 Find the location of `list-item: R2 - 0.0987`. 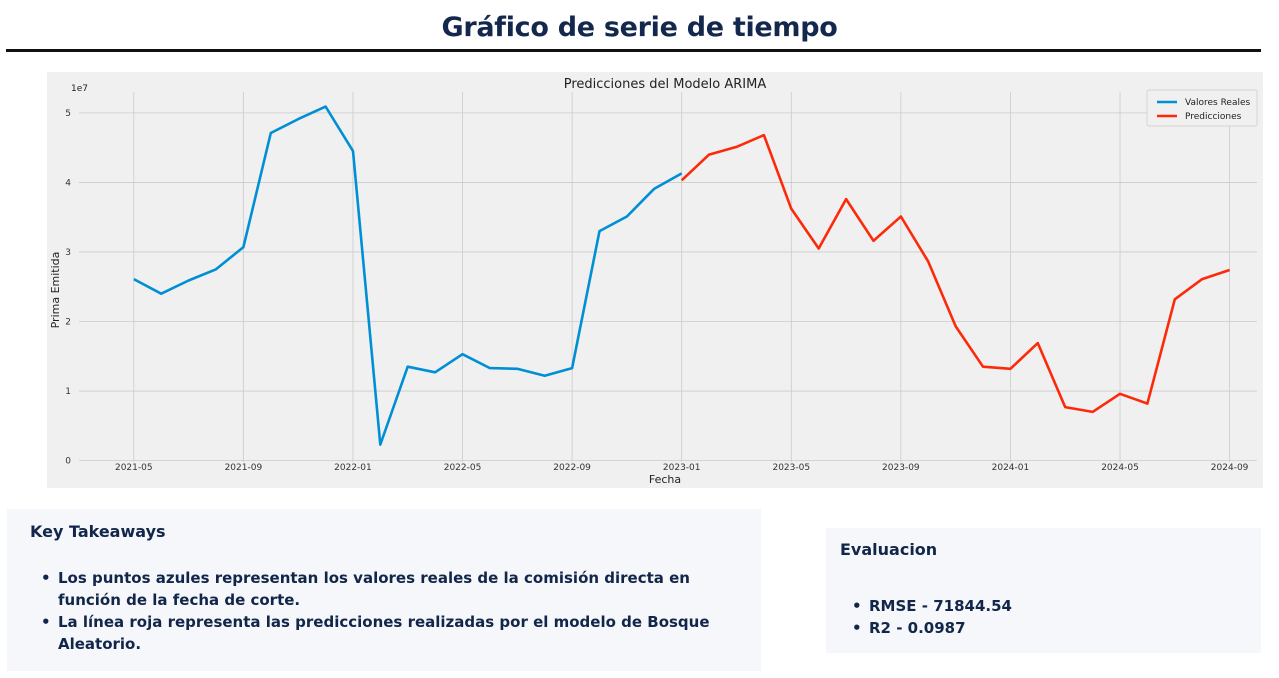

list-item: R2 - 0.0987 is located at coordinates (1052, 628).